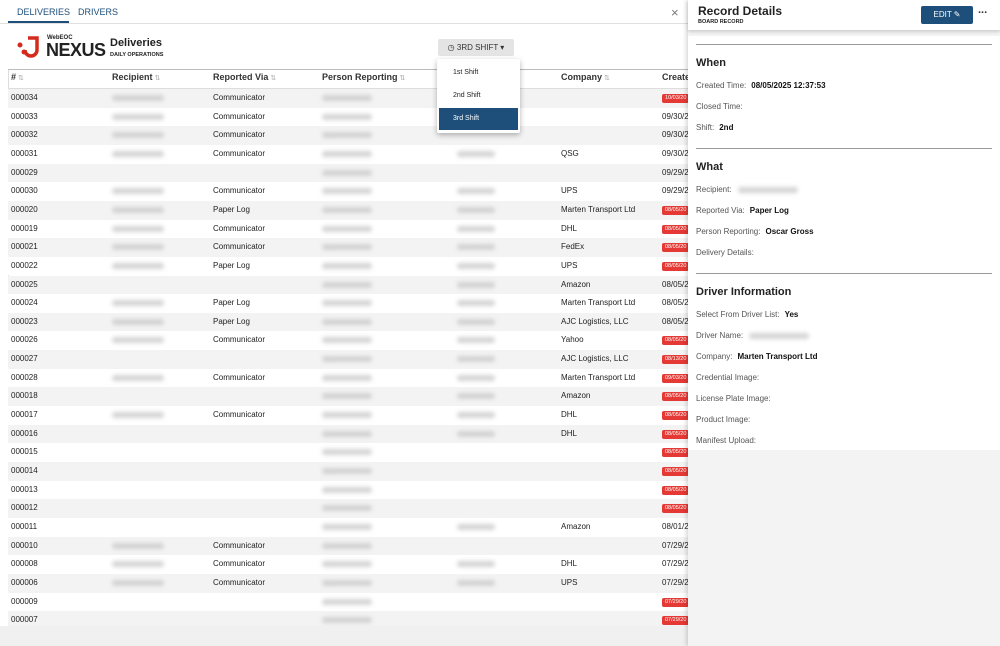 This screenshot has width=1000, height=646. I want to click on table-row: 000033 Communicator 09/30/2, so click(348, 117).